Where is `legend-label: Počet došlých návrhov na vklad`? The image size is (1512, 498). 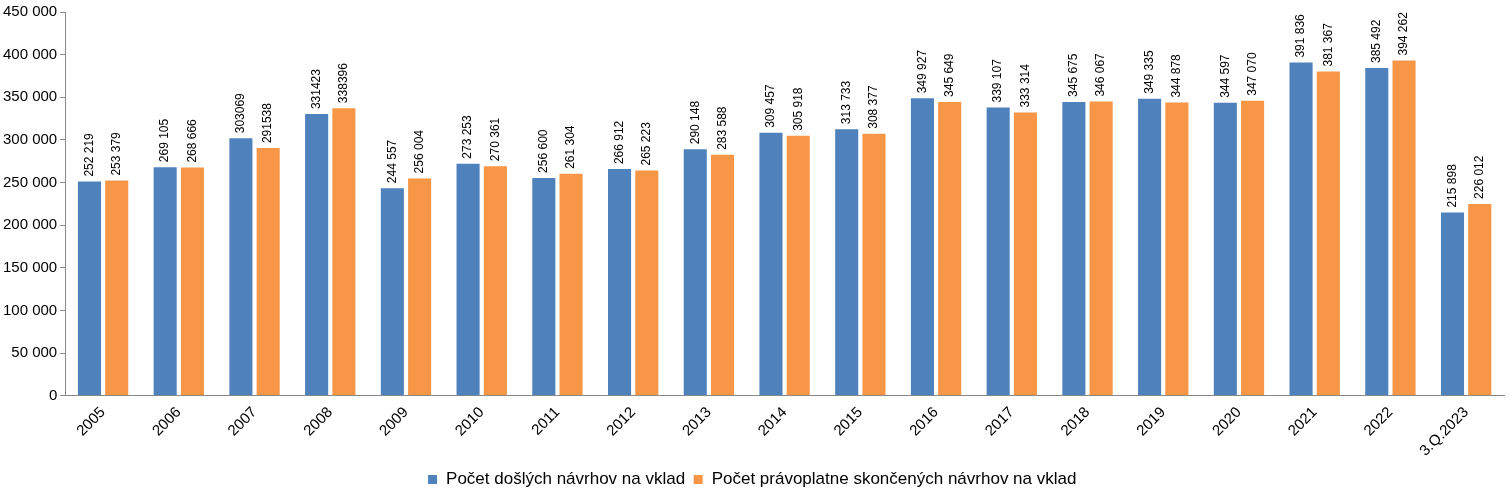
legend-label: Počet došlých návrhov na vklad is located at coordinates (566, 479).